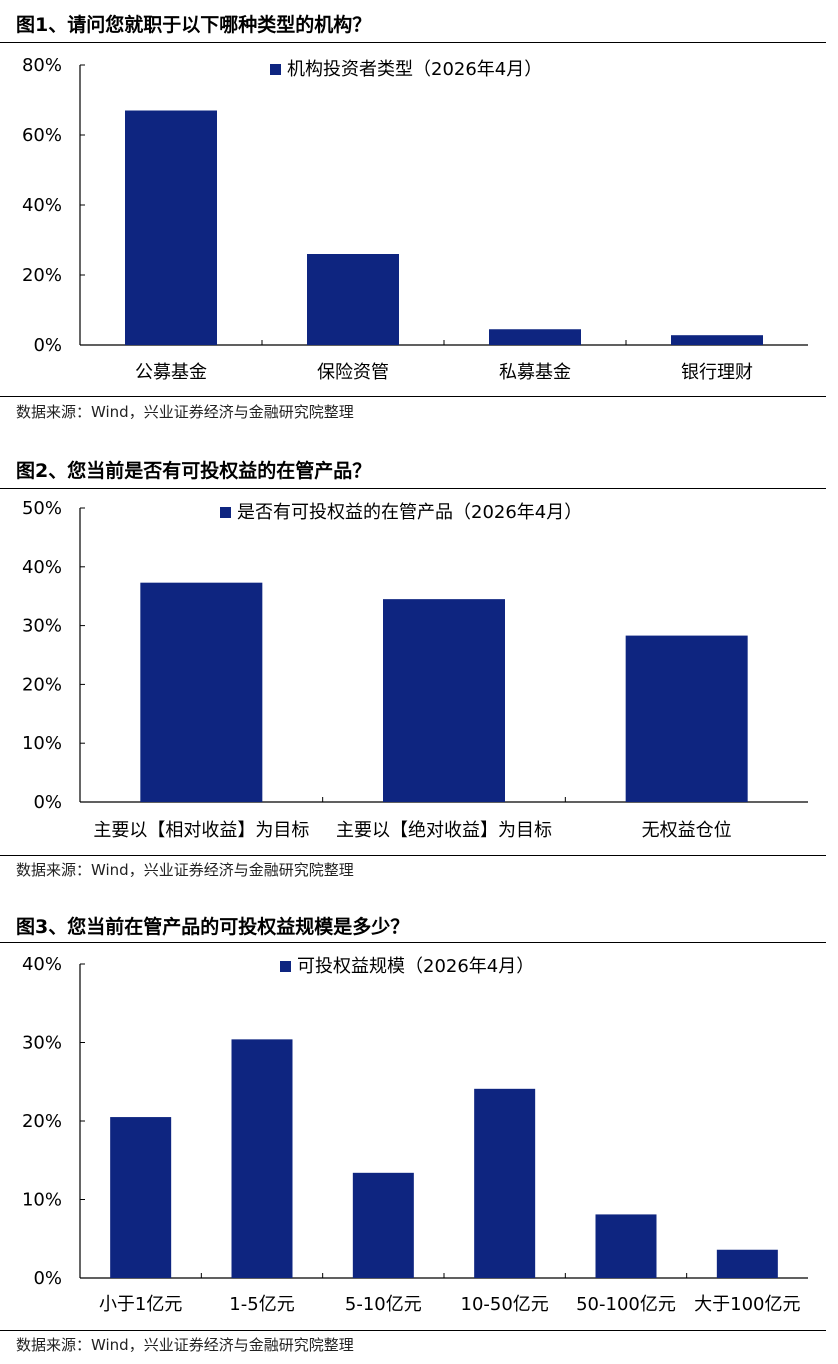  I want to click on figure-3-bottom-rule, so click(413, 1330).